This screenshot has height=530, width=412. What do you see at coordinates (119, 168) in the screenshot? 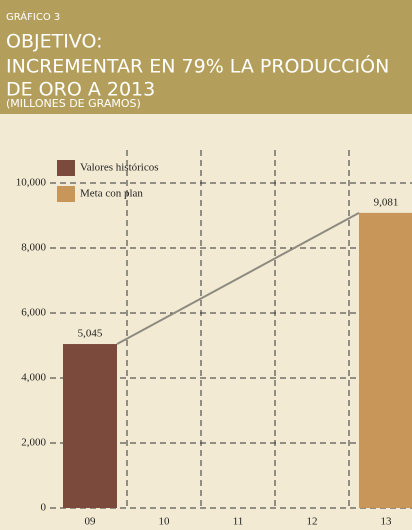
I see `legend-label: Valores históricos` at bounding box center [119, 168].